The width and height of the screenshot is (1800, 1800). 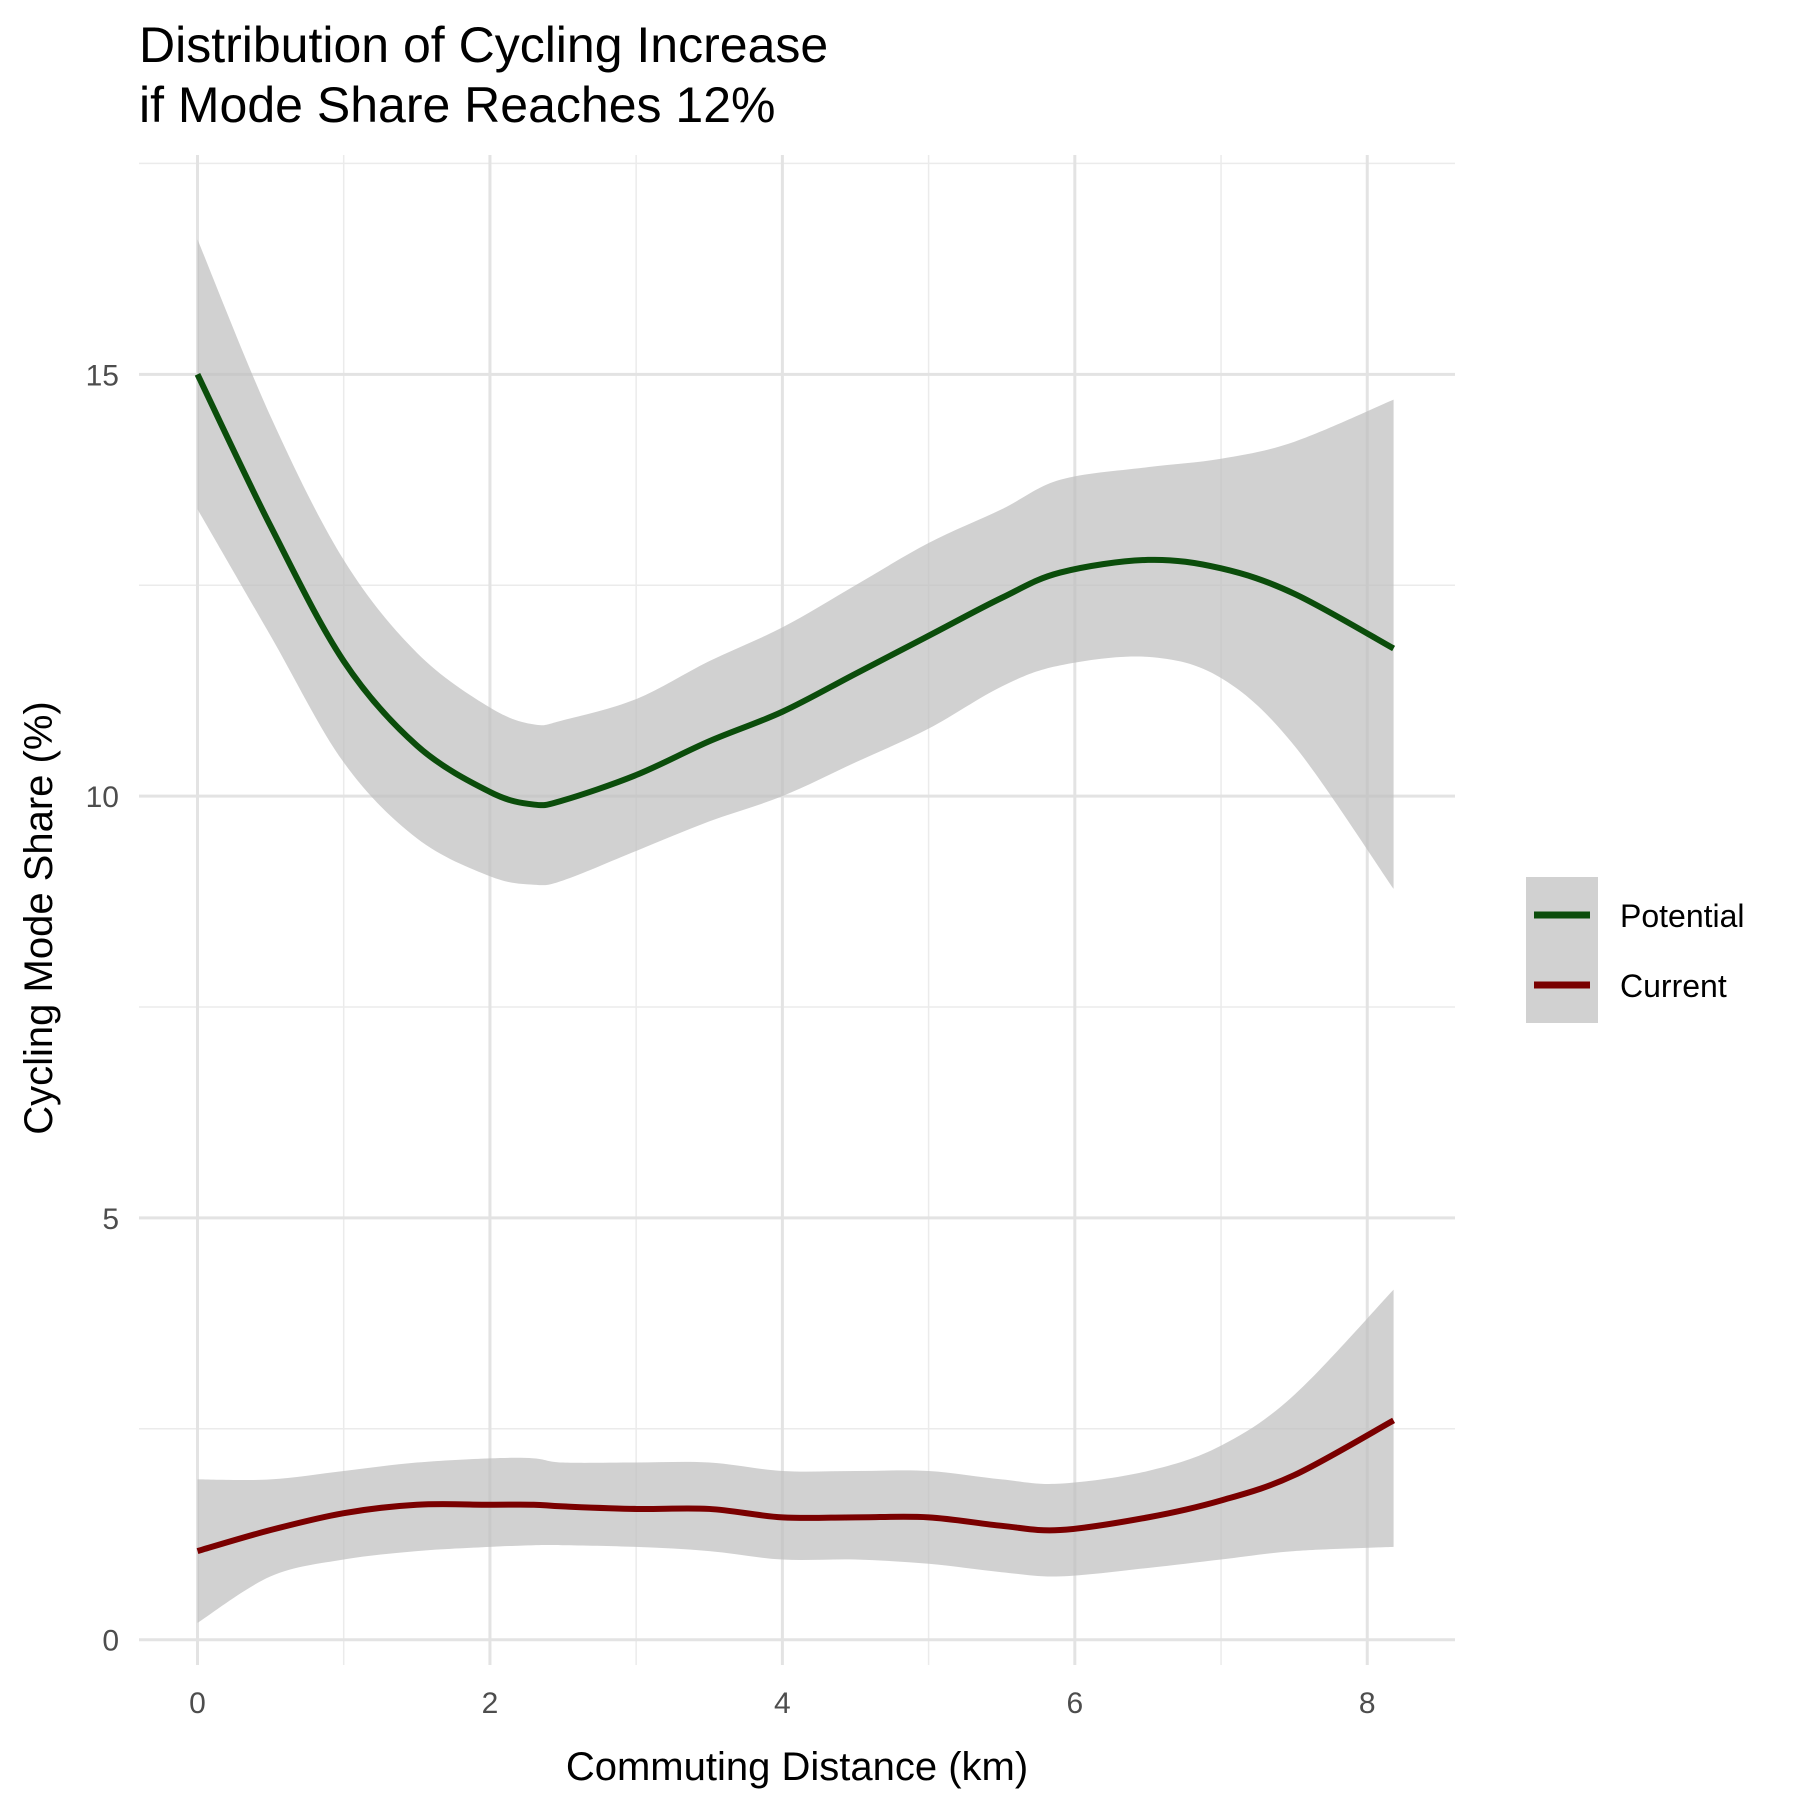 I want to click on y-tick-label: 0, so click(x=110, y=1641).